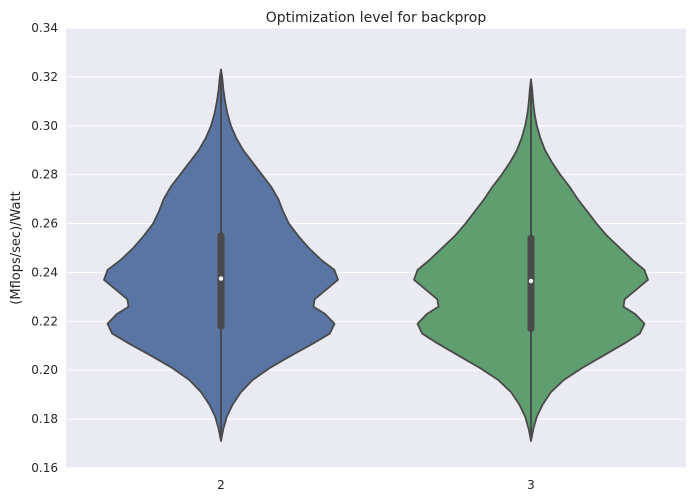 Image resolution: width=696 pixels, height=502 pixels. I want to click on y-tick-label: 0.26, so click(44, 224).